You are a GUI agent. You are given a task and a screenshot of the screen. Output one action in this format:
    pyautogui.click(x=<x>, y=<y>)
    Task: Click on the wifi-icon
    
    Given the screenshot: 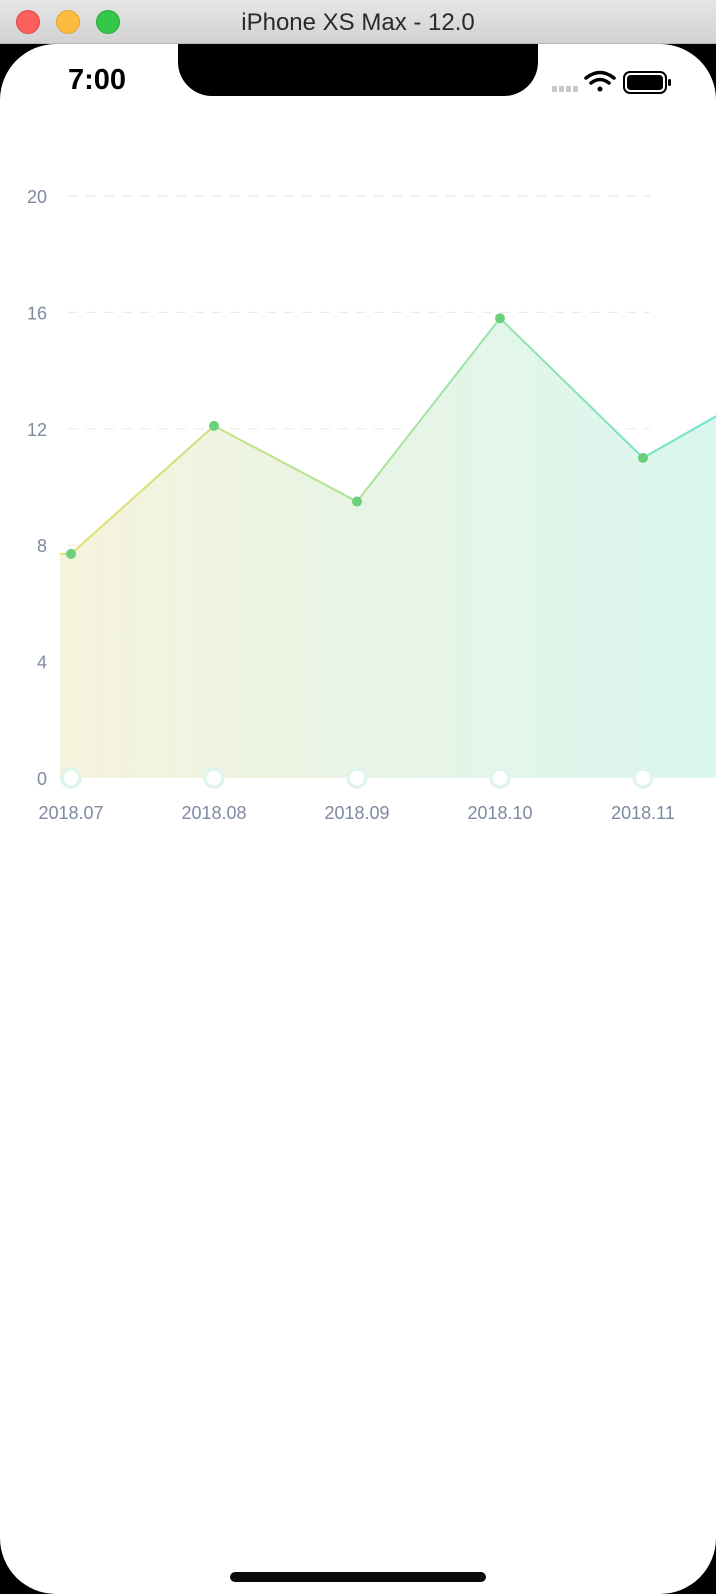 What is the action you would take?
    pyautogui.click(x=600, y=81)
    